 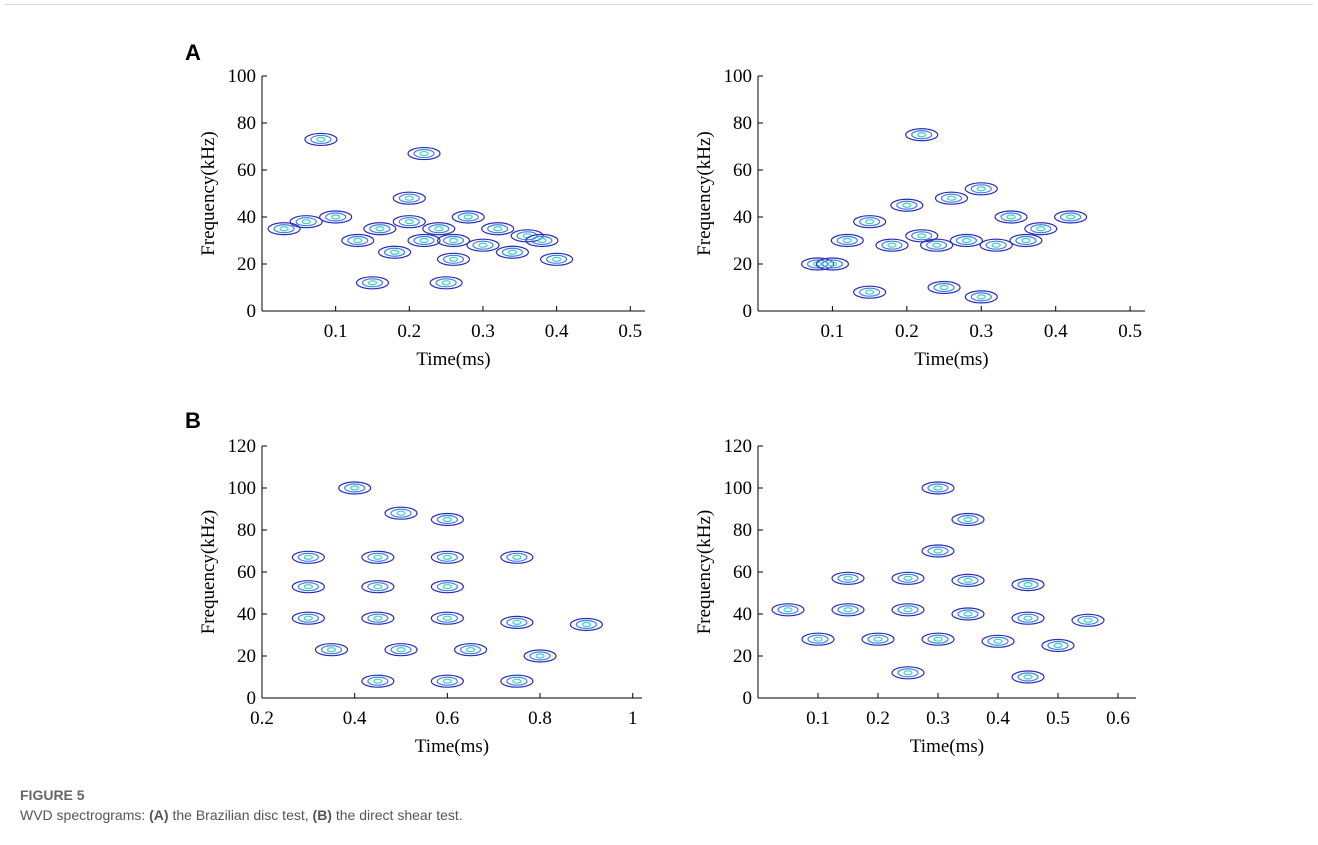 I want to click on y-tick-label: 80, so click(x=742, y=123).